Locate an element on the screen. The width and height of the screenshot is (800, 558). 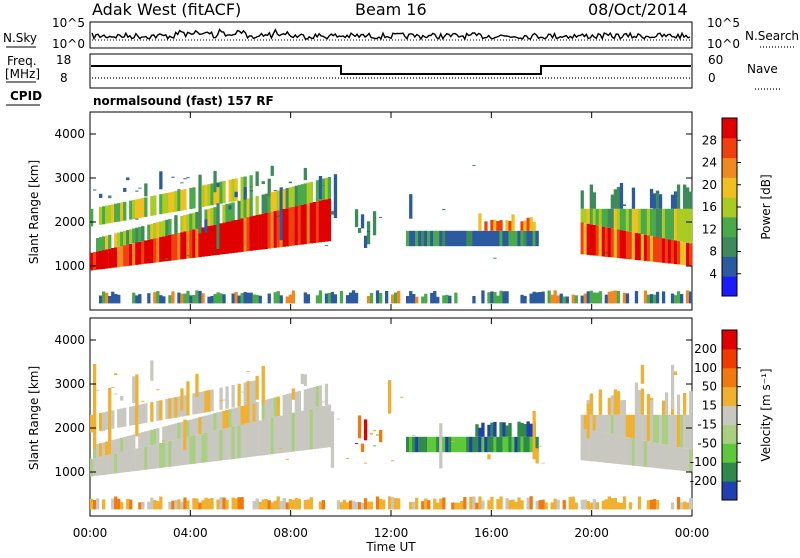
cpid-label: CPID is located at coordinates (26, 96).